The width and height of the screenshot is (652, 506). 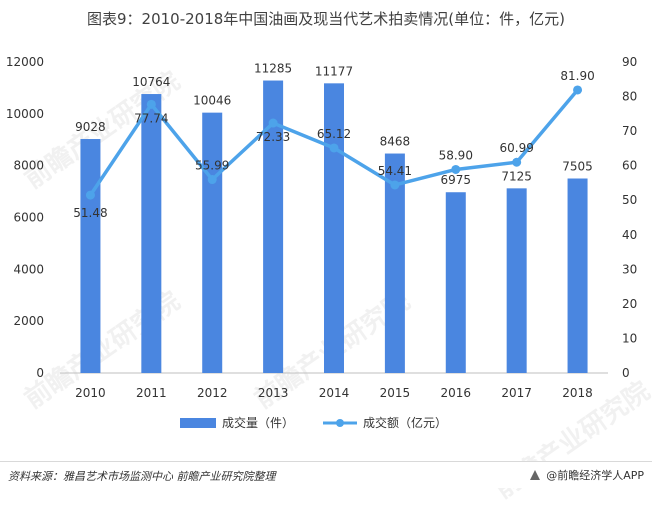 I want to click on legend-bar-label: 成交量（件）, so click(x=258, y=422).